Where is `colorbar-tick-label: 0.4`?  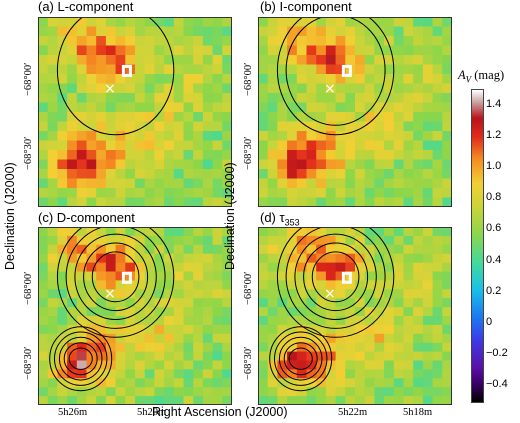
colorbar-tick-label: 0.4 is located at coordinates (494, 259).